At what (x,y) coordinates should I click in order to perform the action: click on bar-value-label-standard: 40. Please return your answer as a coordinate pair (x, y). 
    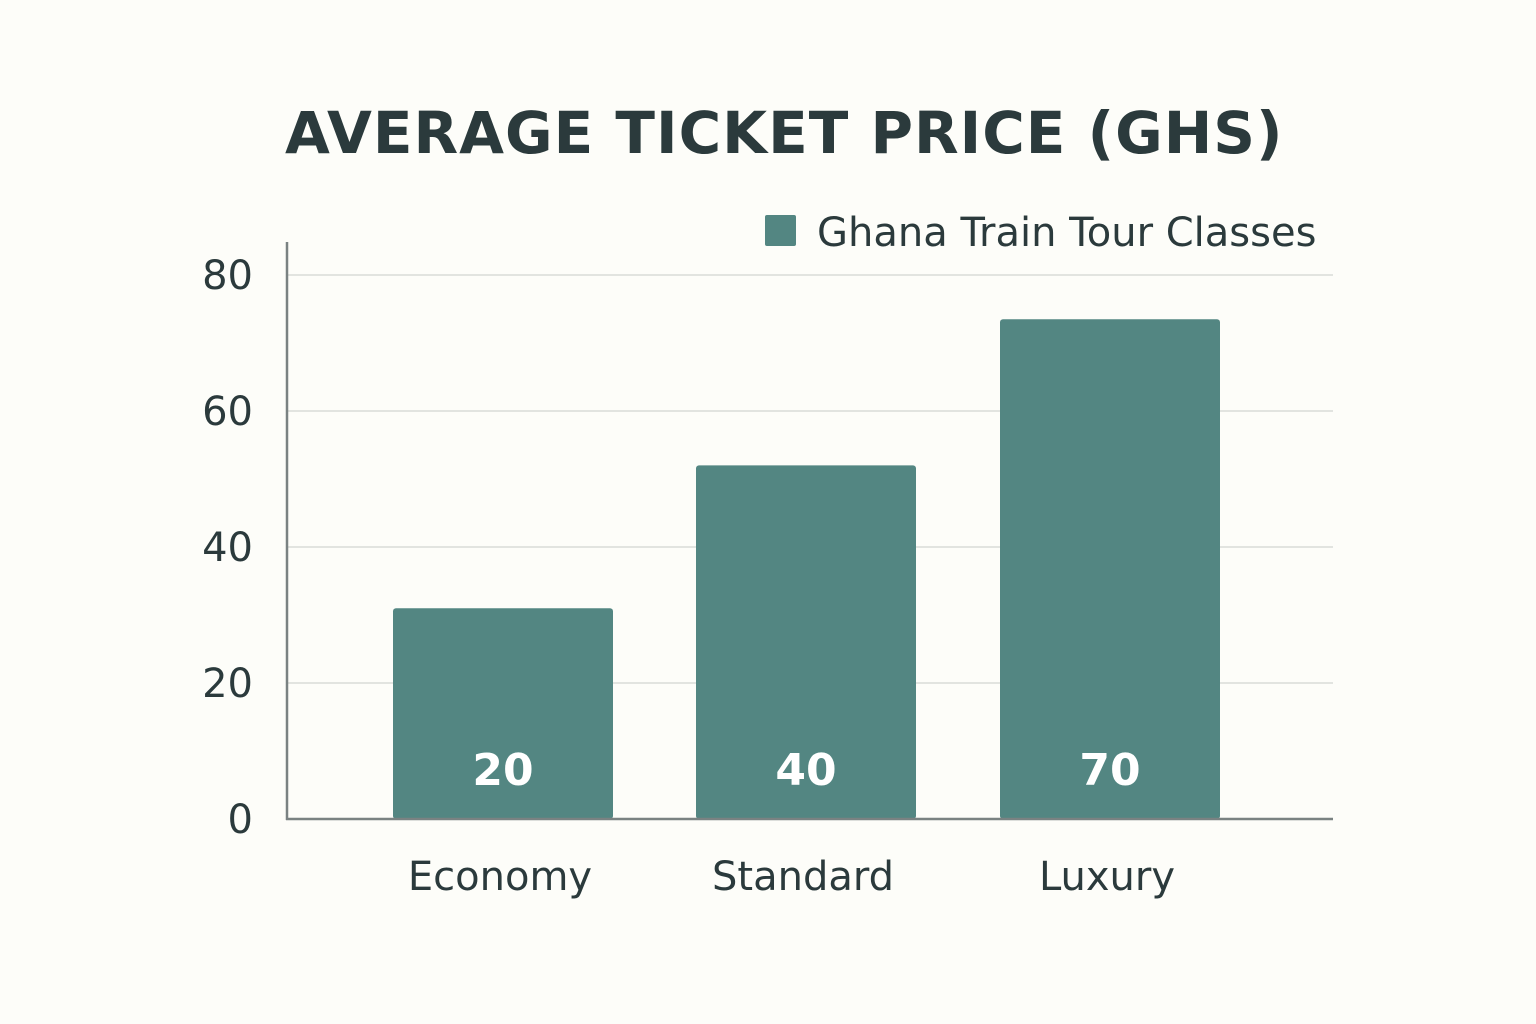
    Looking at the image, I should click on (805, 770).